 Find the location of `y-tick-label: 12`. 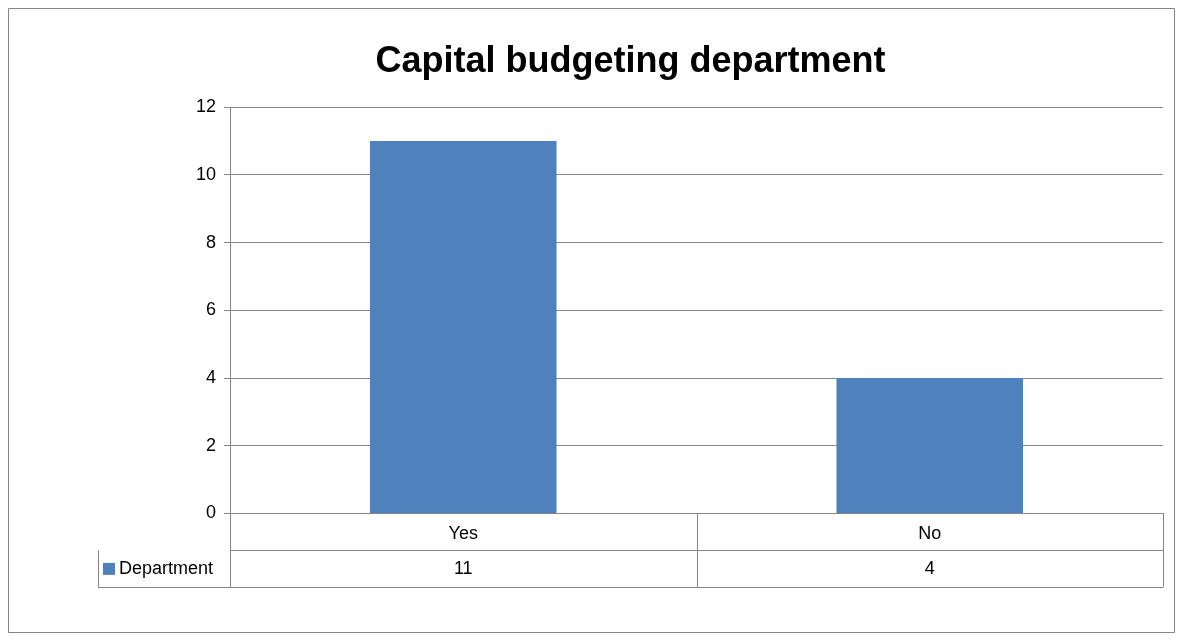

y-tick-label: 12 is located at coordinates (205, 106).